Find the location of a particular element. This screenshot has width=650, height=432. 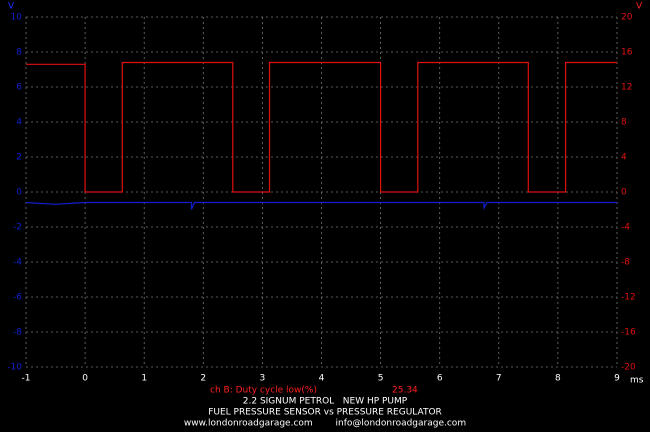

measurement-label: ch B: Duty cycle low(%) is located at coordinates (263, 391).